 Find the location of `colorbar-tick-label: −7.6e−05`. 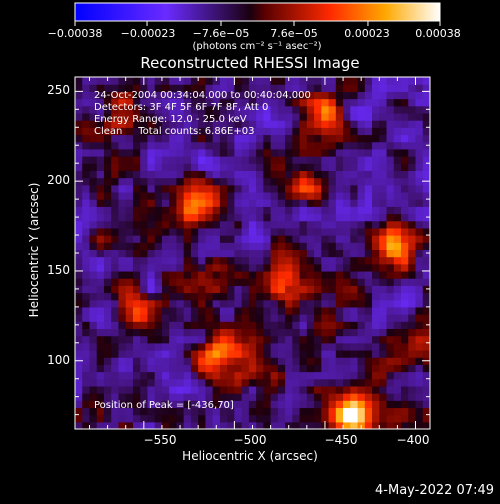

colorbar-tick-label: −7.6e−05 is located at coordinates (221, 33).